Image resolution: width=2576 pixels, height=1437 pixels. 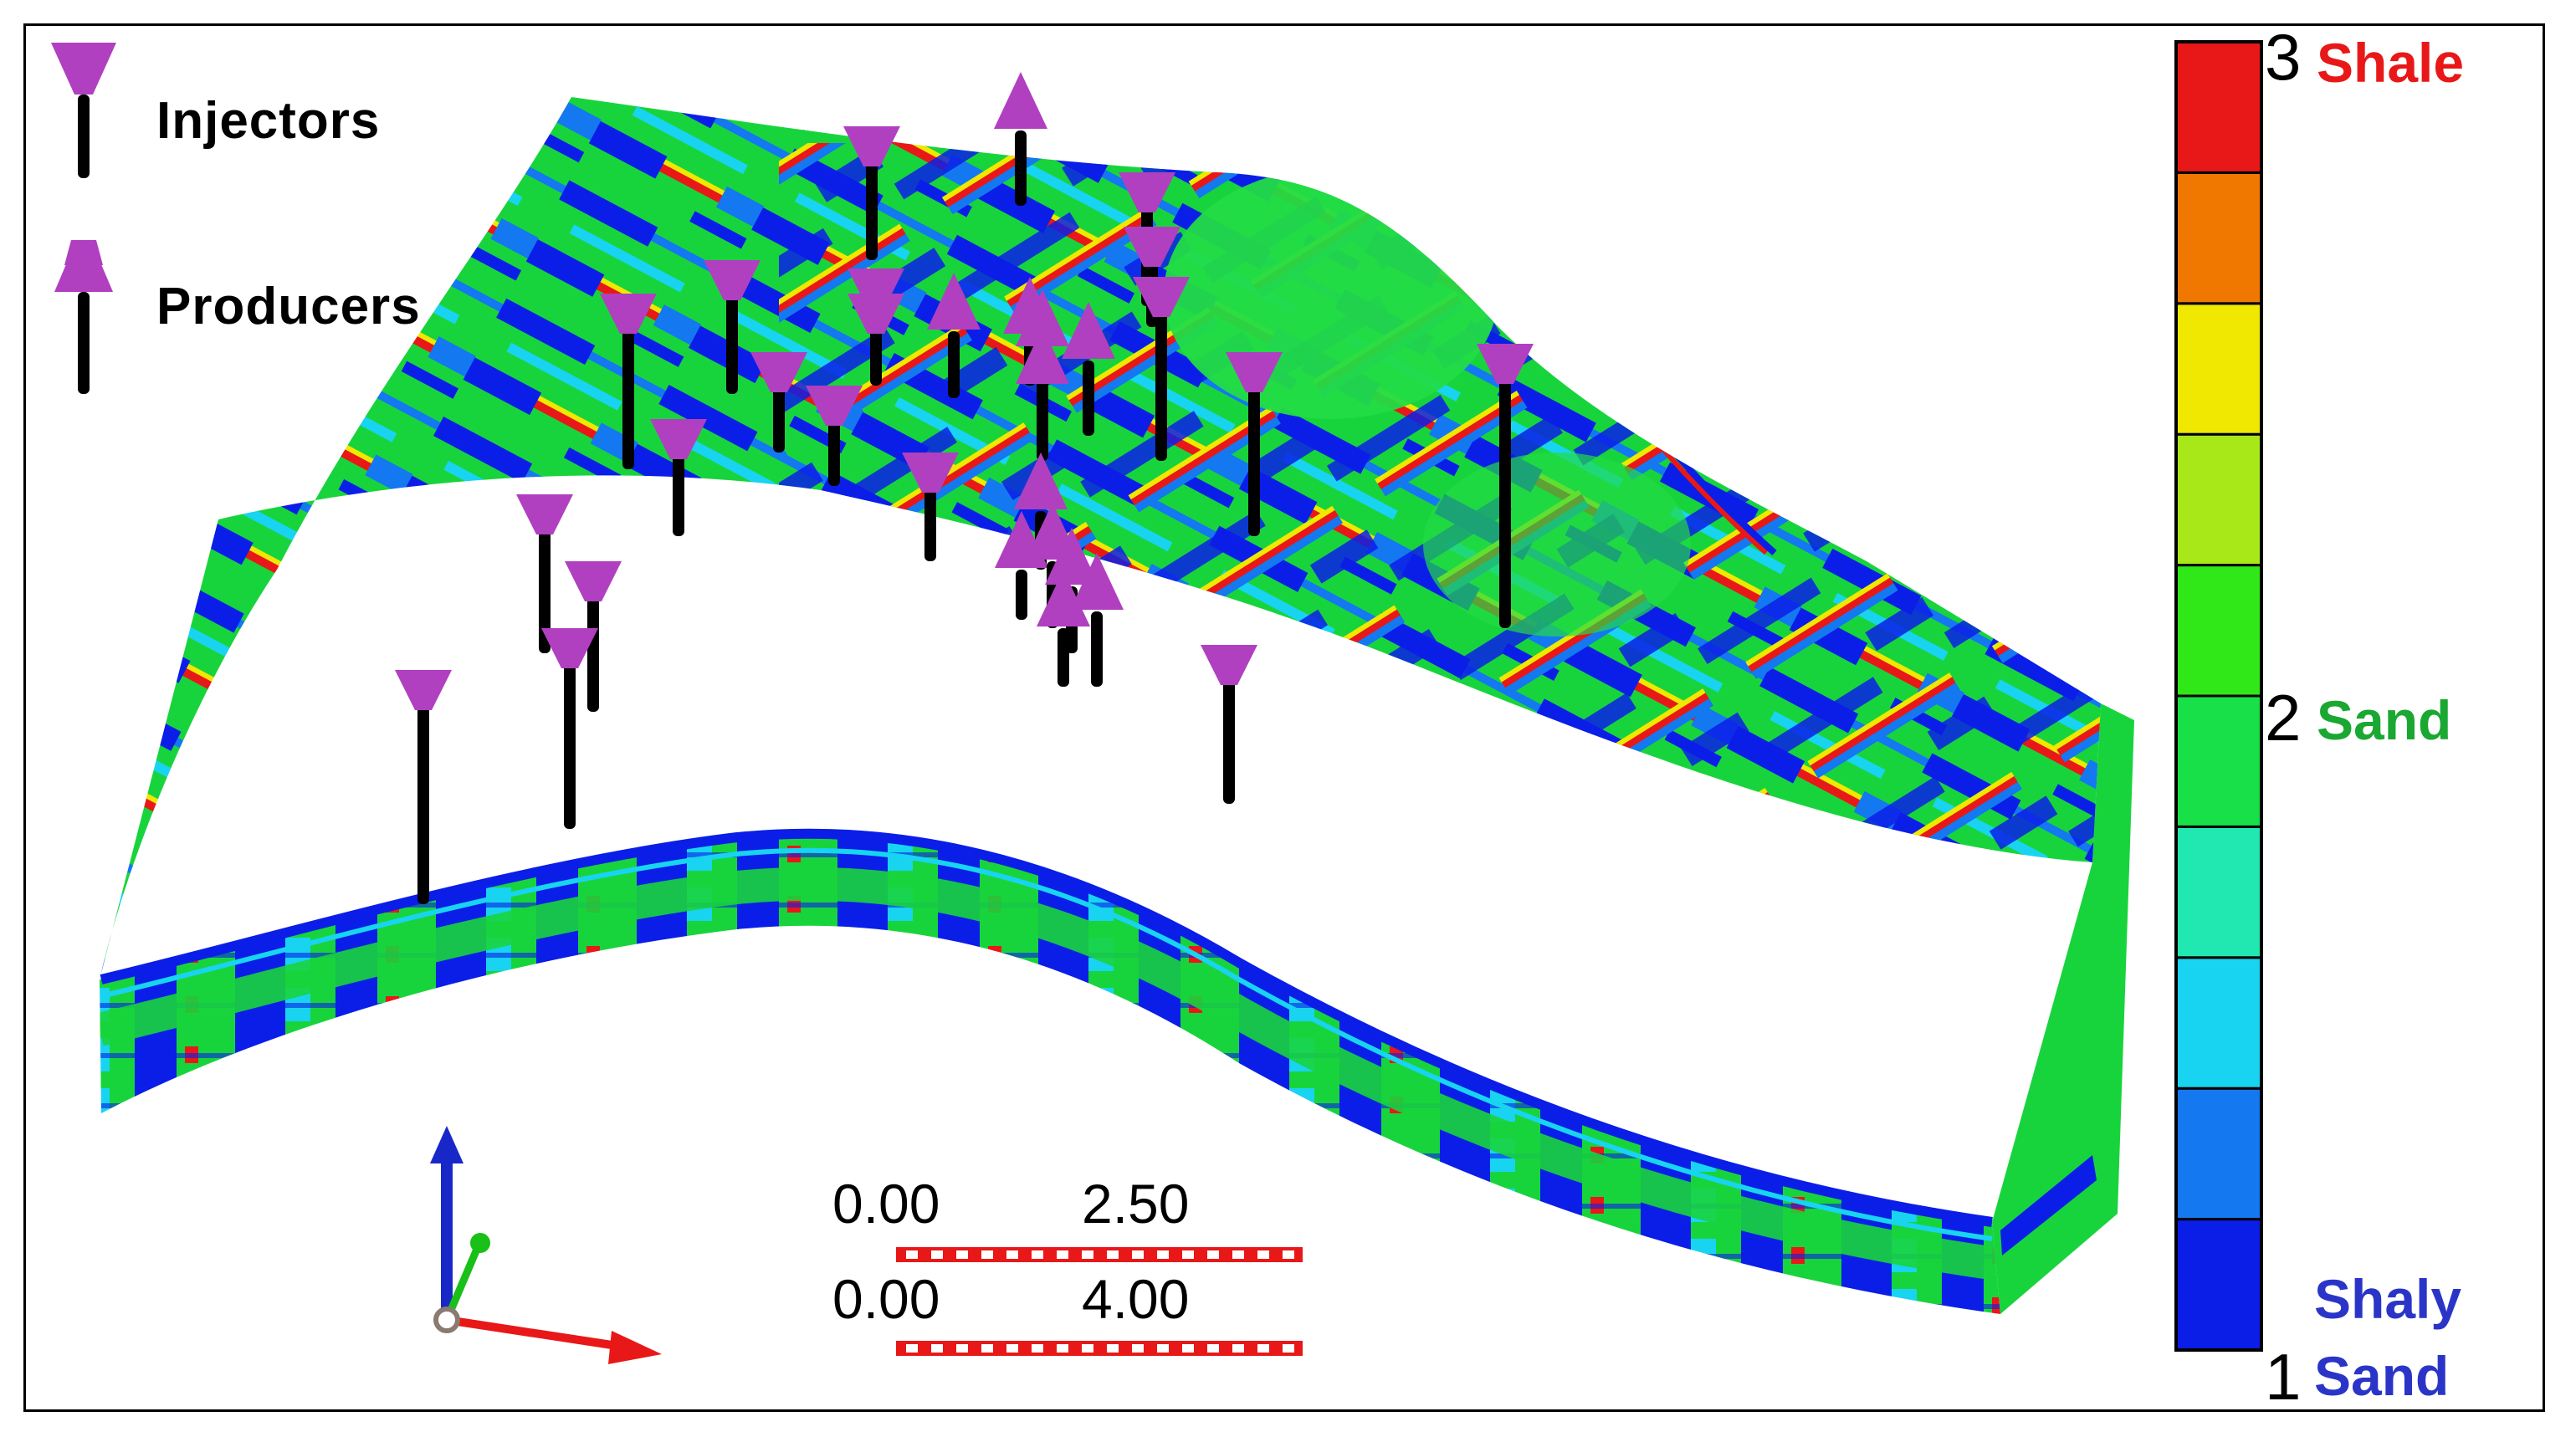 I want to click on scale-1-start: 0.00, so click(x=886, y=1204).